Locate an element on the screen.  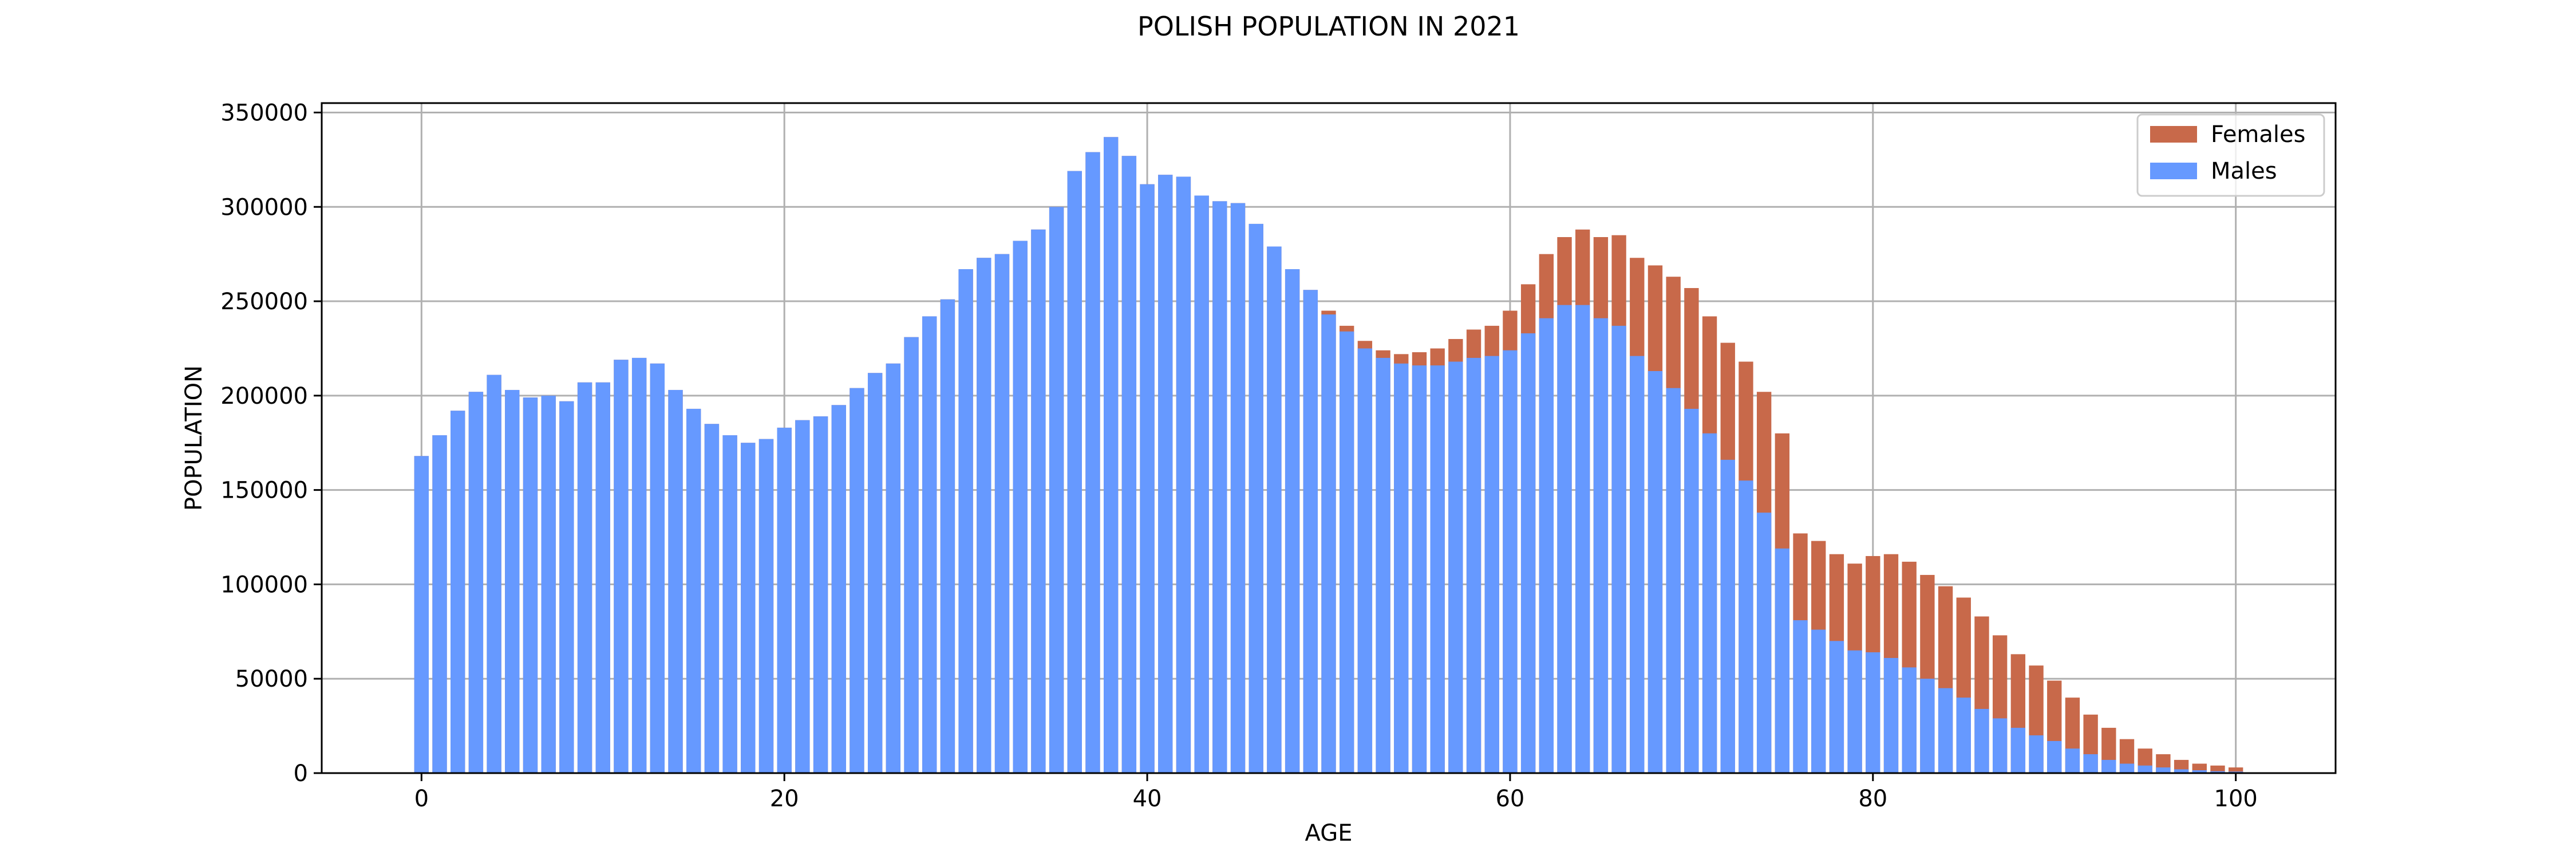
legend-label-males: Males is located at coordinates (2244, 171).